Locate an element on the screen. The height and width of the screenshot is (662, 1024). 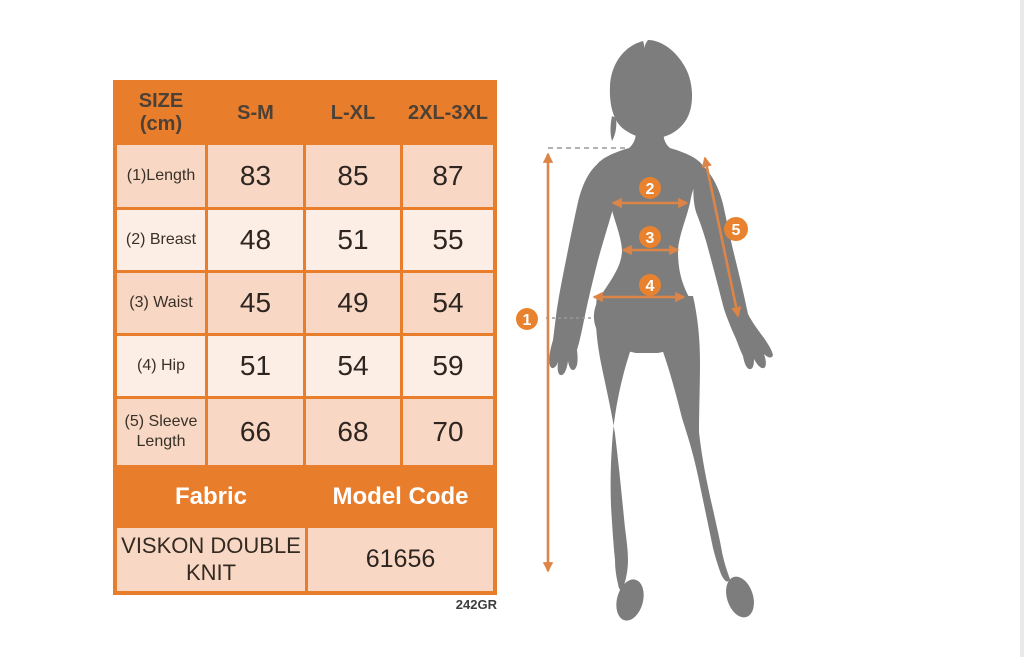
value-sleeve-sm: 66 is located at coordinates (255, 432).